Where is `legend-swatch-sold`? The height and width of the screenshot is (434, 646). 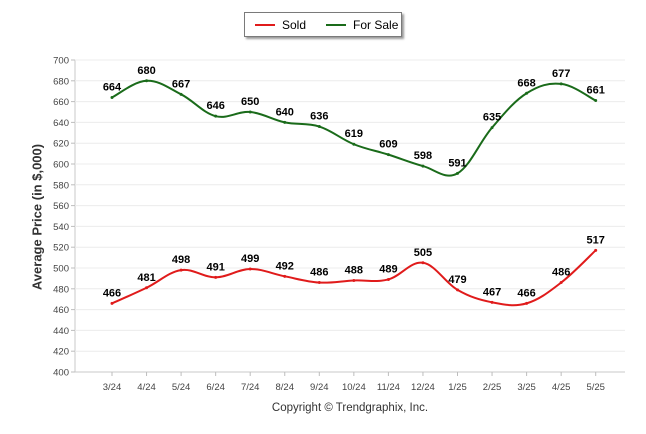 legend-swatch-sold is located at coordinates (265, 24).